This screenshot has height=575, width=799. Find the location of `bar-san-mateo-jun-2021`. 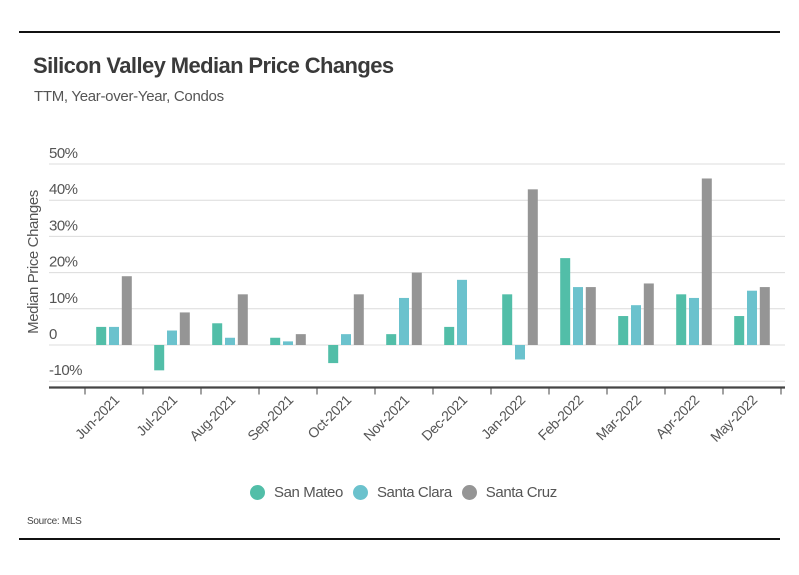

bar-san-mateo-jun-2021 is located at coordinates (101, 335).